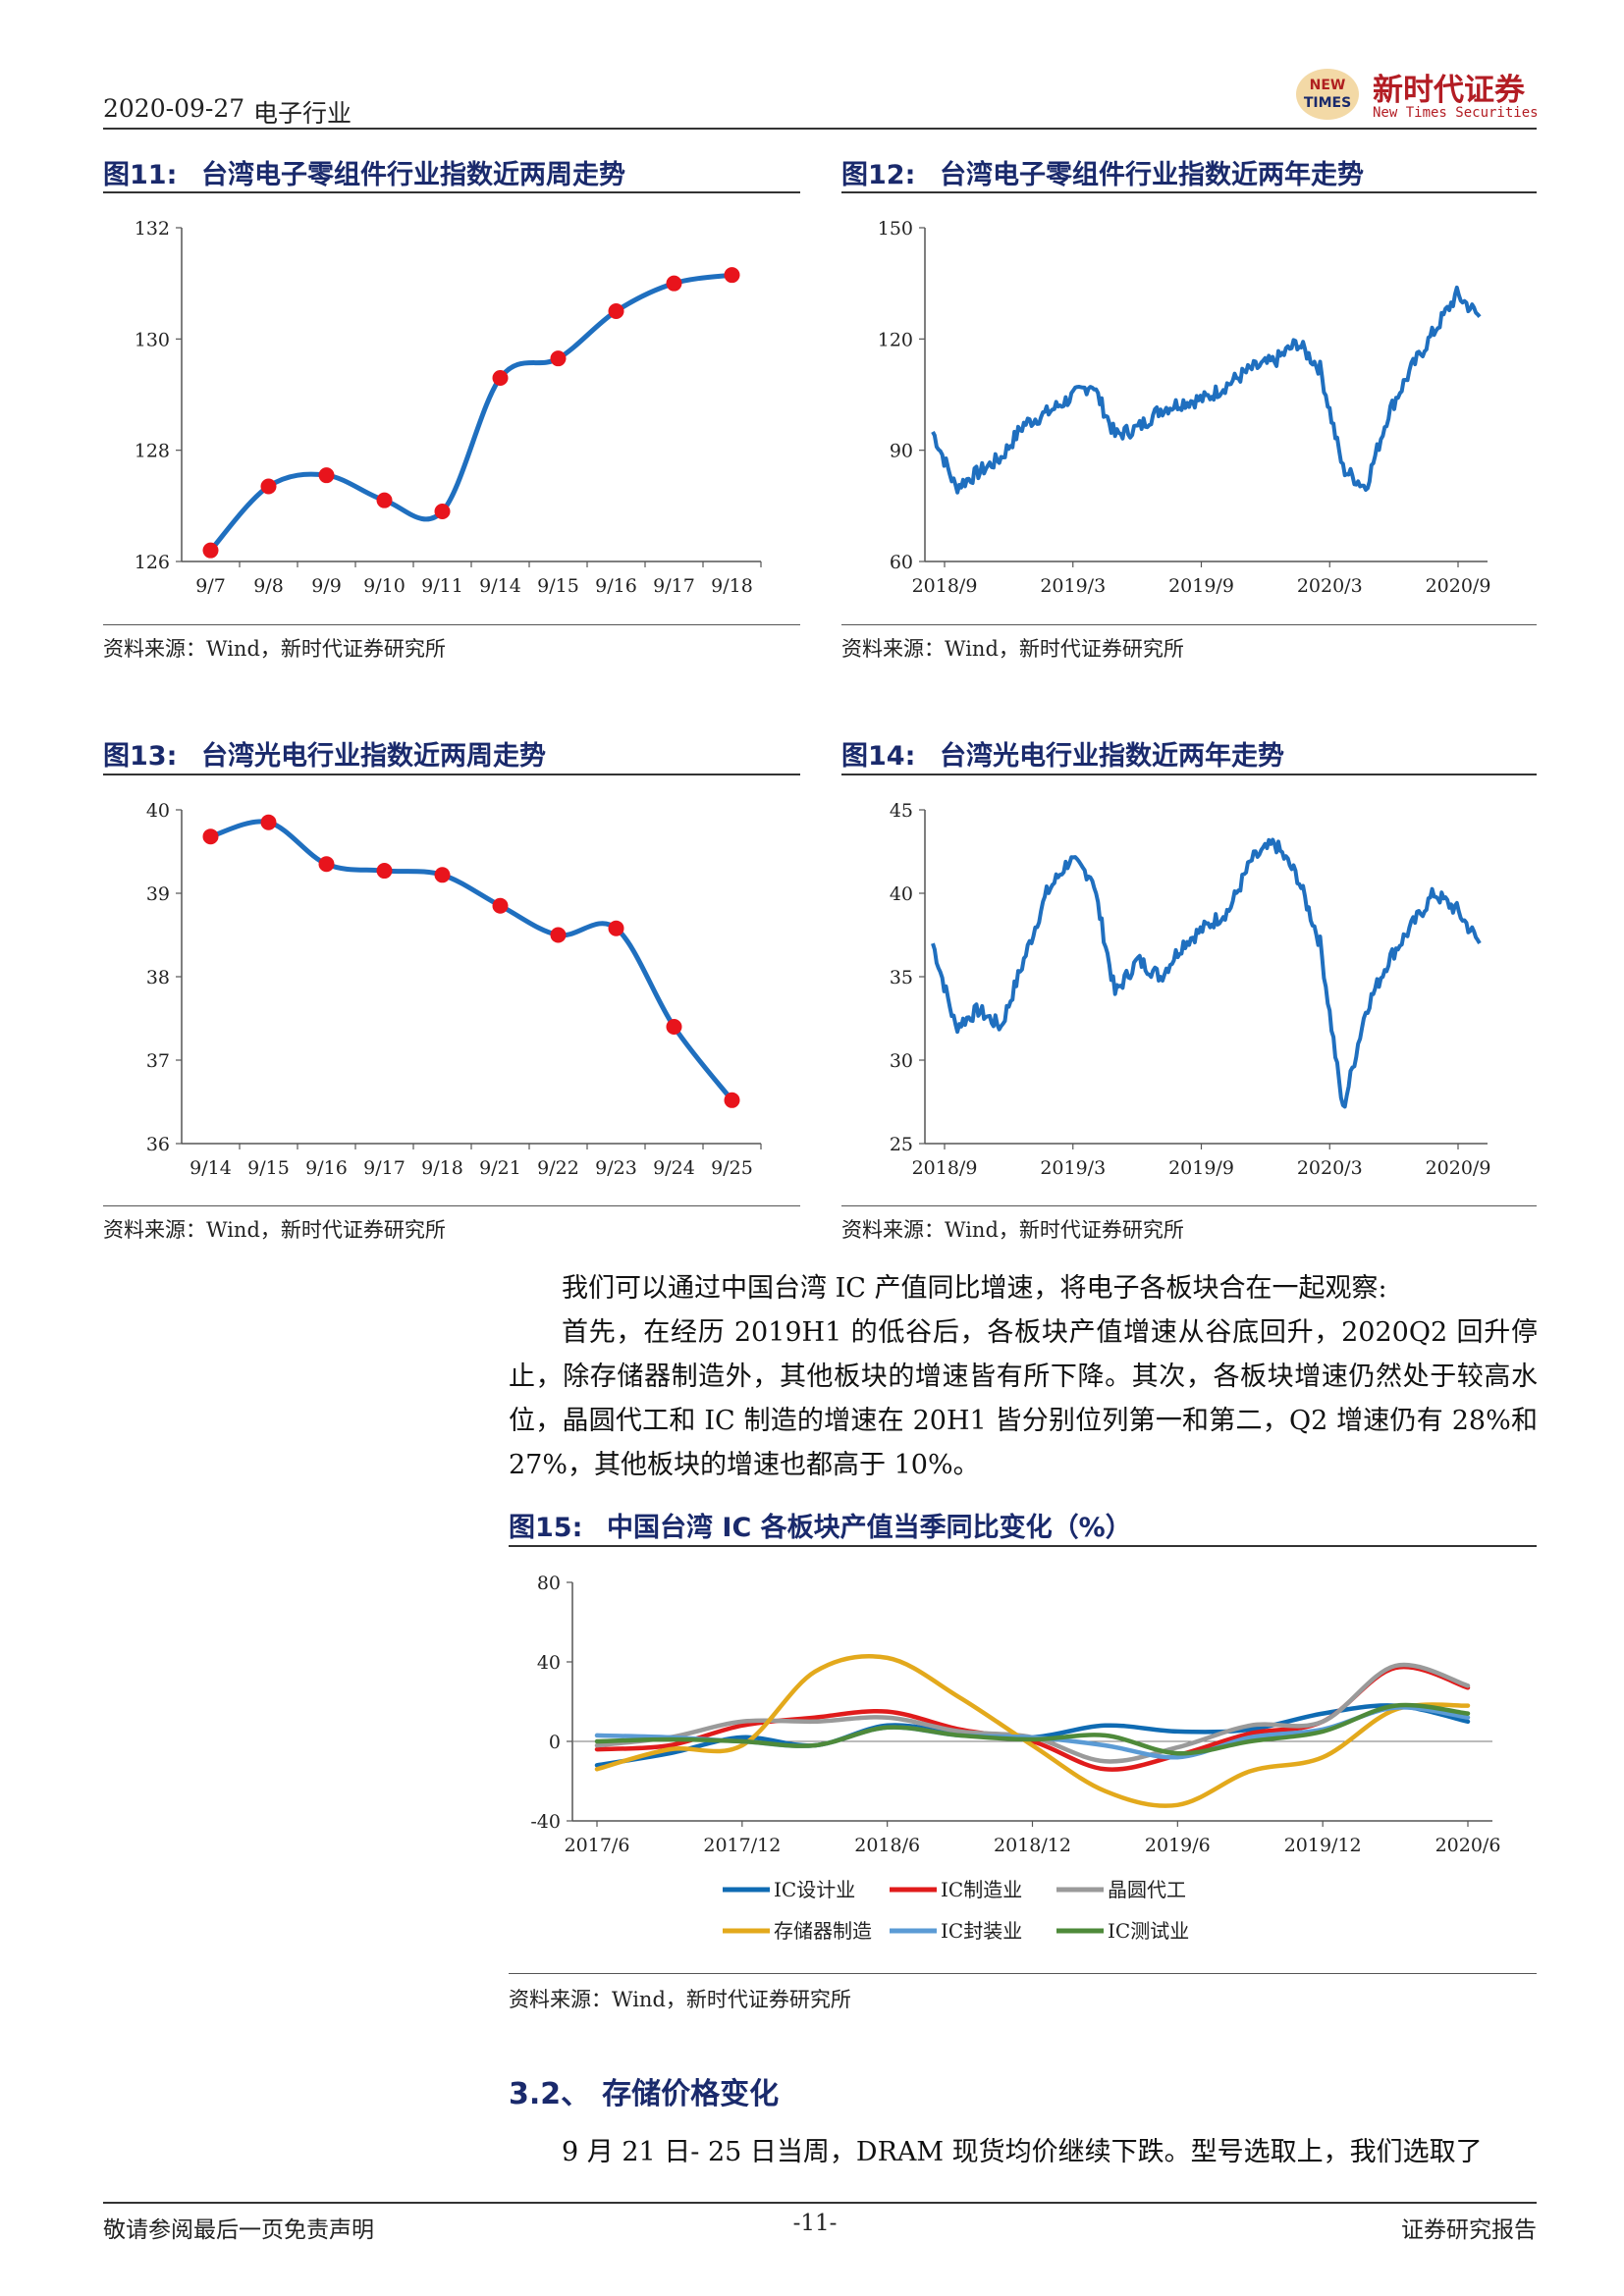 This screenshot has width=1624, height=2296. Describe the element at coordinates (901, 451) in the screenshot. I see `fig12-y-tick-label: 90` at that location.